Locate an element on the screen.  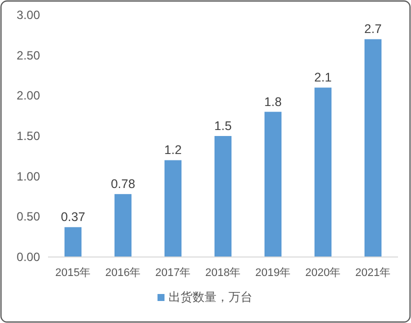
y-tick-label: 1.50 is located at coordinates (28, 136).